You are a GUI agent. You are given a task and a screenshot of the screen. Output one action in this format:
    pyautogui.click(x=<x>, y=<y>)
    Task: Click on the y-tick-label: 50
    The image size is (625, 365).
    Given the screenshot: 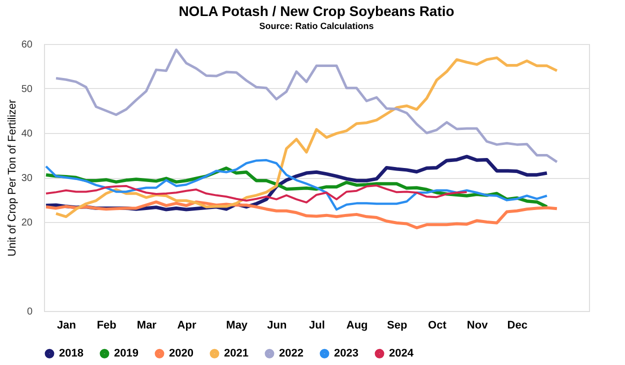 What is the action you would take?
    pyautogui.click(x=27, y=89)
    